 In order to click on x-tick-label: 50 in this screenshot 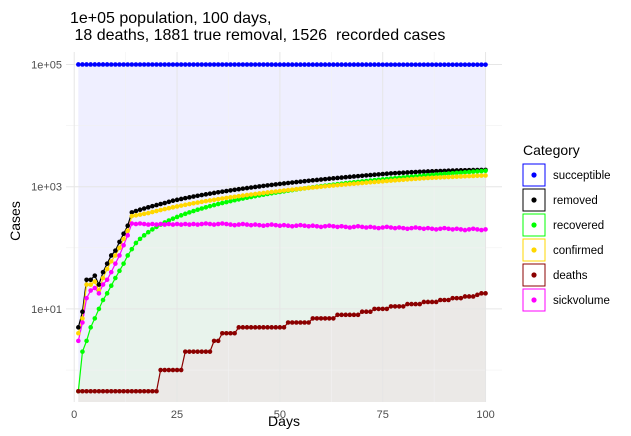, I will do `click(280, 415)`.